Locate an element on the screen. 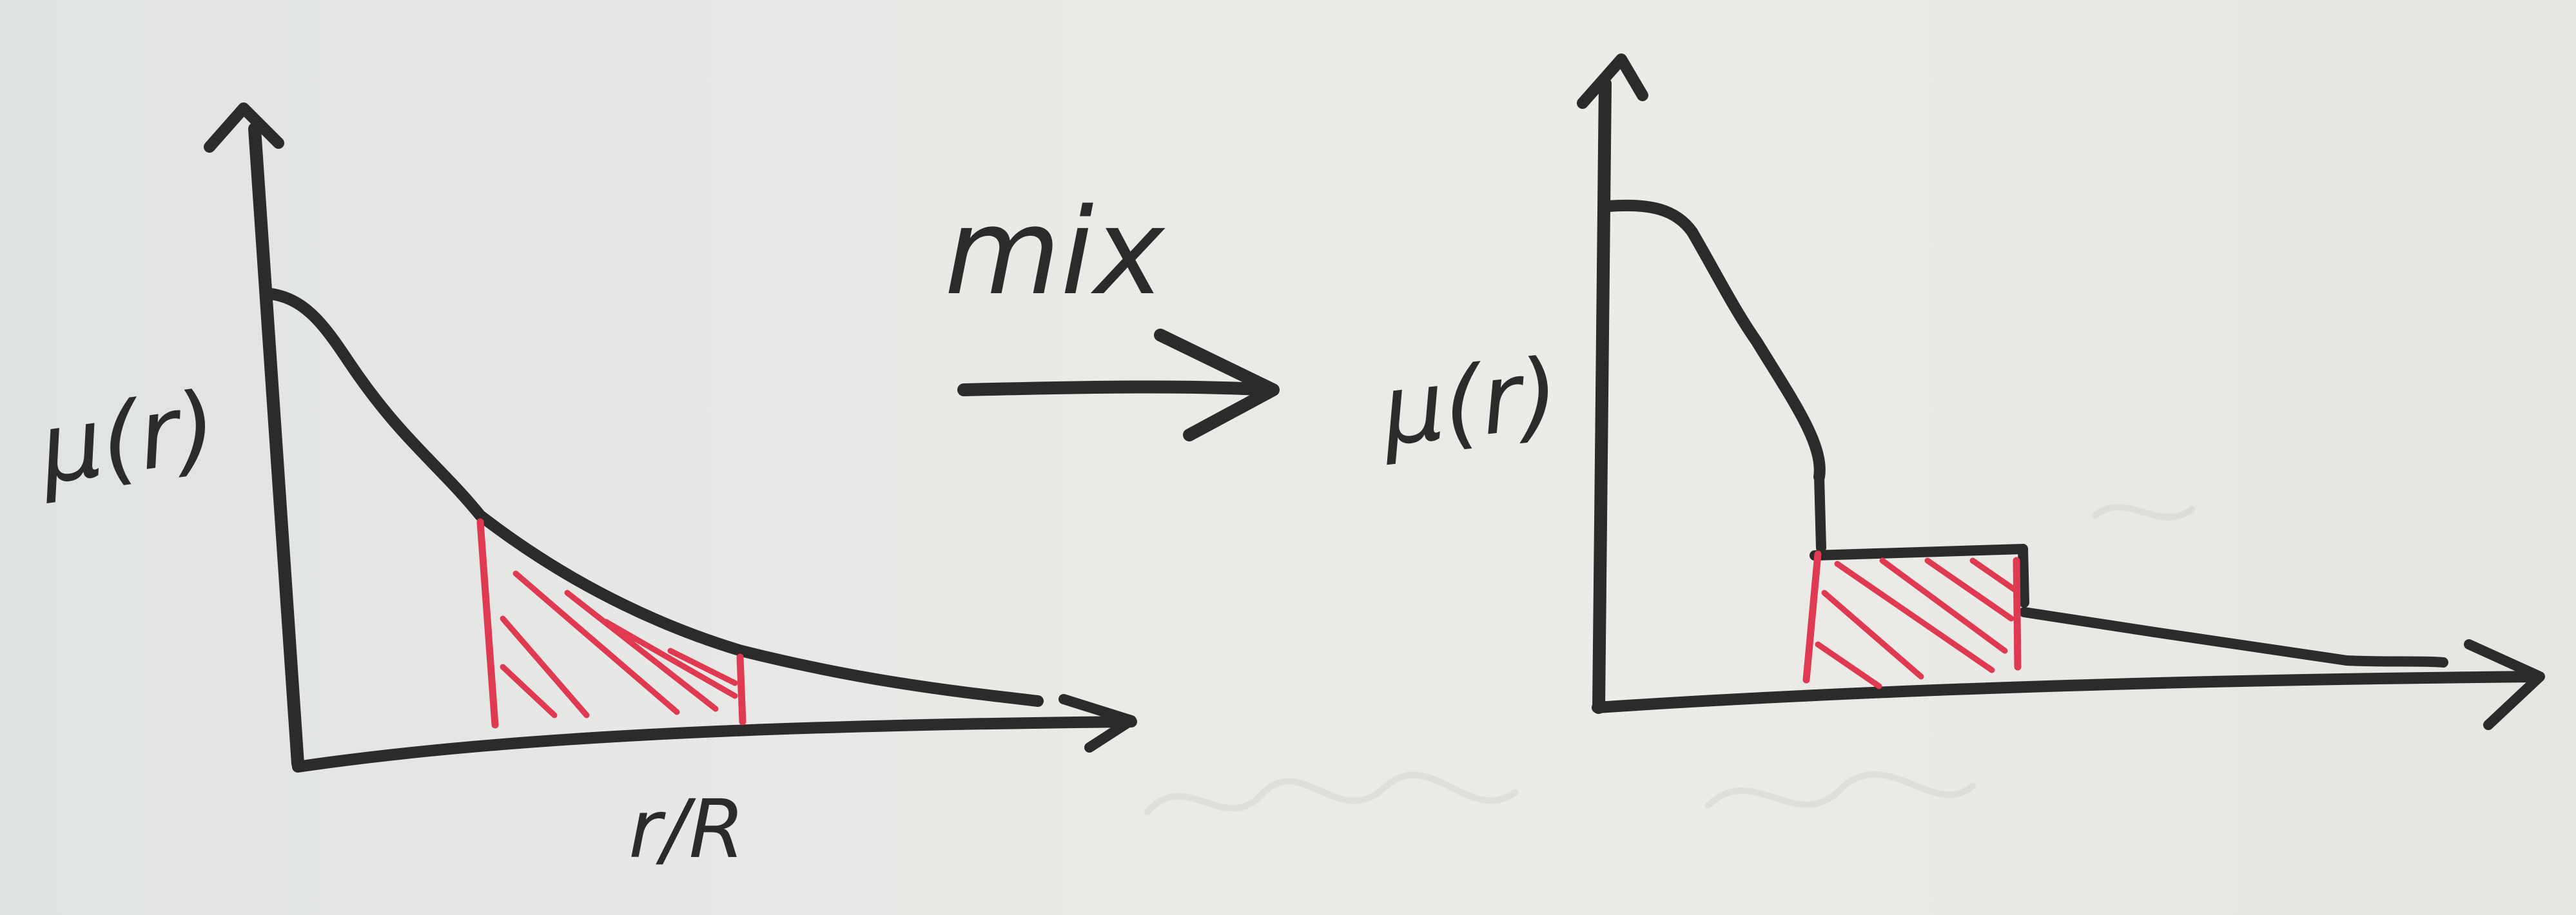 The height and width of the screenshot is (915, 2576). right-y-axis is located at coordinates (1602, 395).